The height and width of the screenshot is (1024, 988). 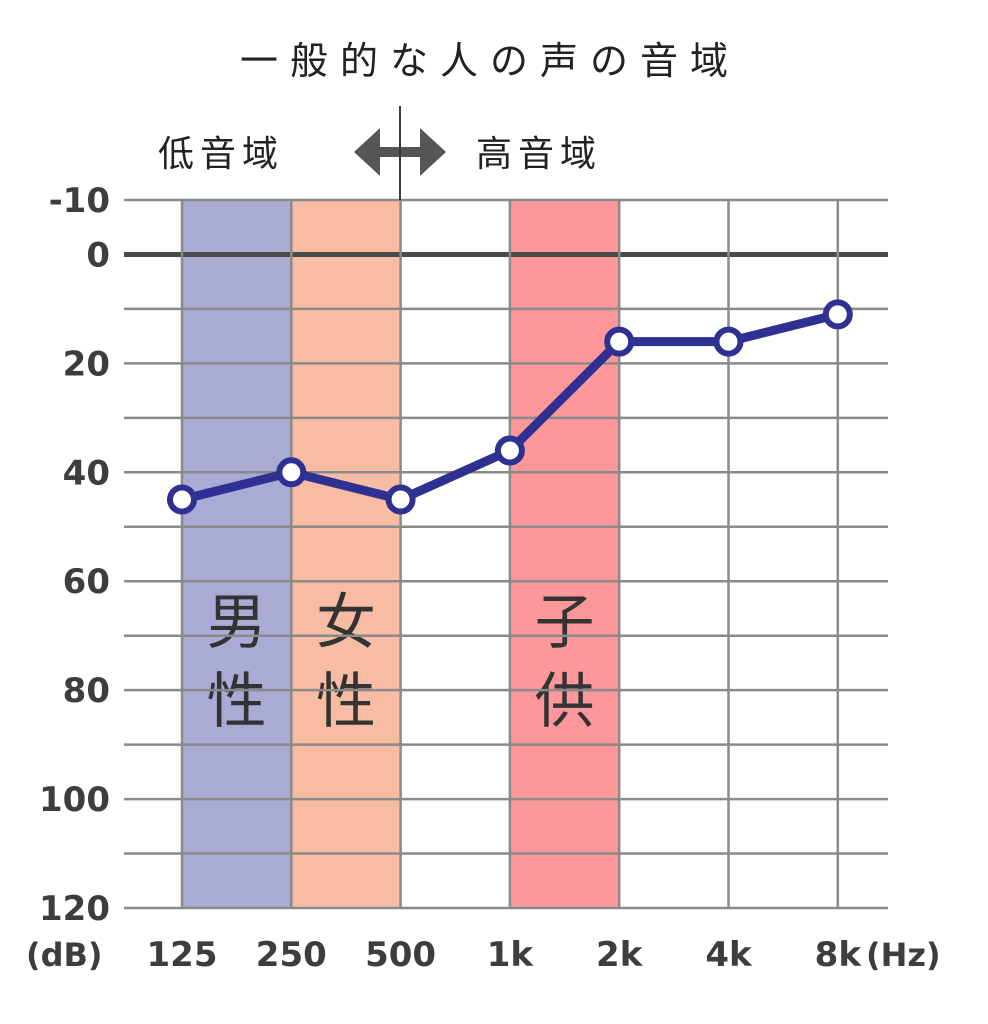 What do you see at coordinates (182, 955) in the screenshot?
I see `x-tick-label: 125` at bounding box center [182, 955].